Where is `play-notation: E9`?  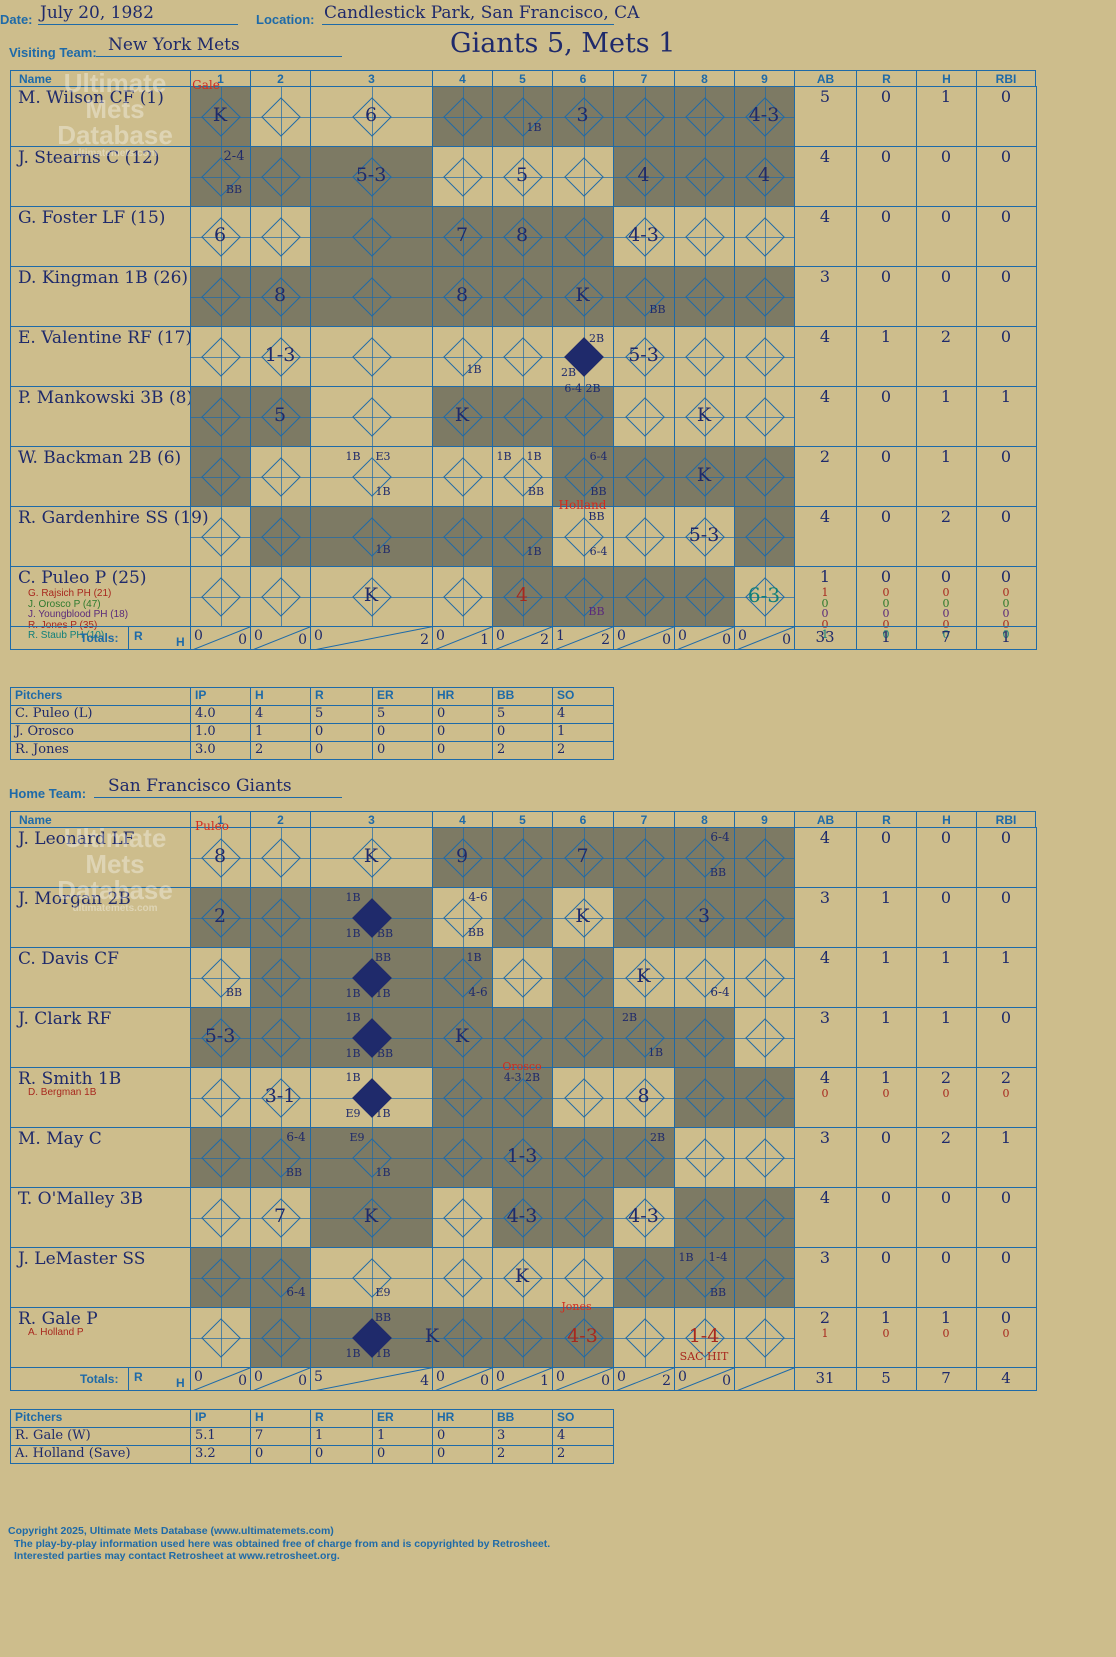
play-notation: E9 is located at coordinates (353, 1113).